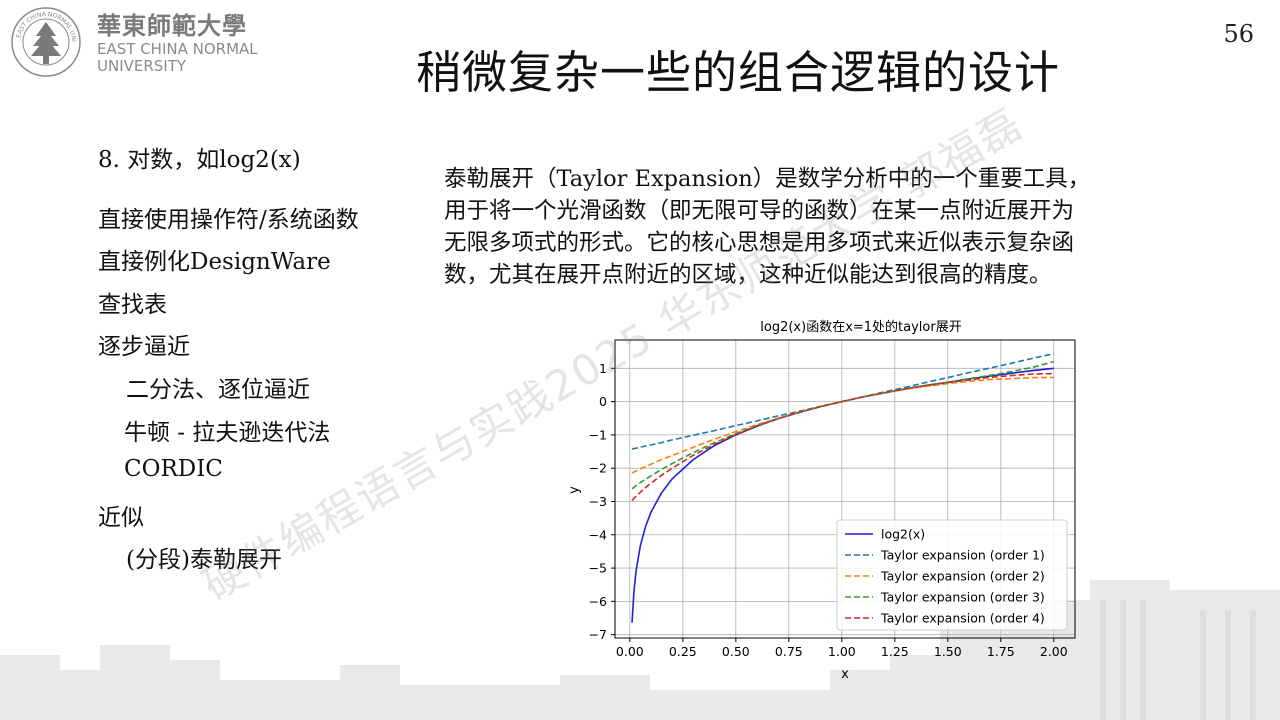 Image resolution: width=1280 pixels, height=720 pixels. I want to click on logo-english-line-2: UNIVERSITY, so click(142, 66).